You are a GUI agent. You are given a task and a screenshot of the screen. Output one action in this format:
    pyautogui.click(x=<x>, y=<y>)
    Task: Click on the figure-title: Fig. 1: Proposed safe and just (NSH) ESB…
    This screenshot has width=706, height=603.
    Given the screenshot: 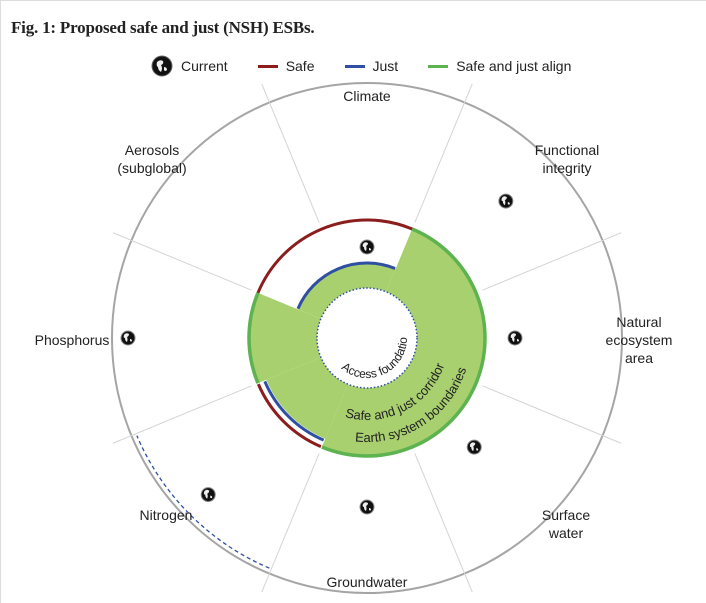 What is the action you would take?
    pyautogui.click(x=163, y=27)
    